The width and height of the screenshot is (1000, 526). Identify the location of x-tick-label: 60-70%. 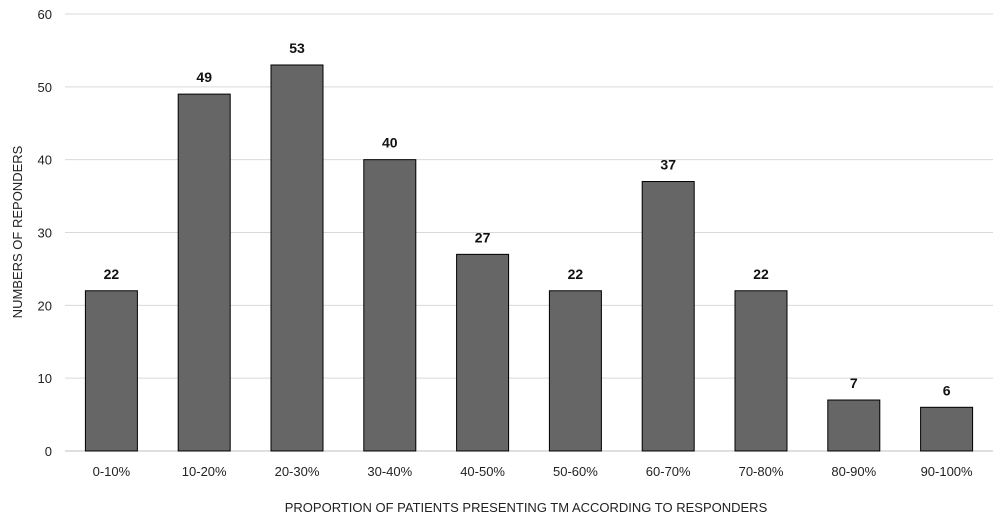
(668, 471).